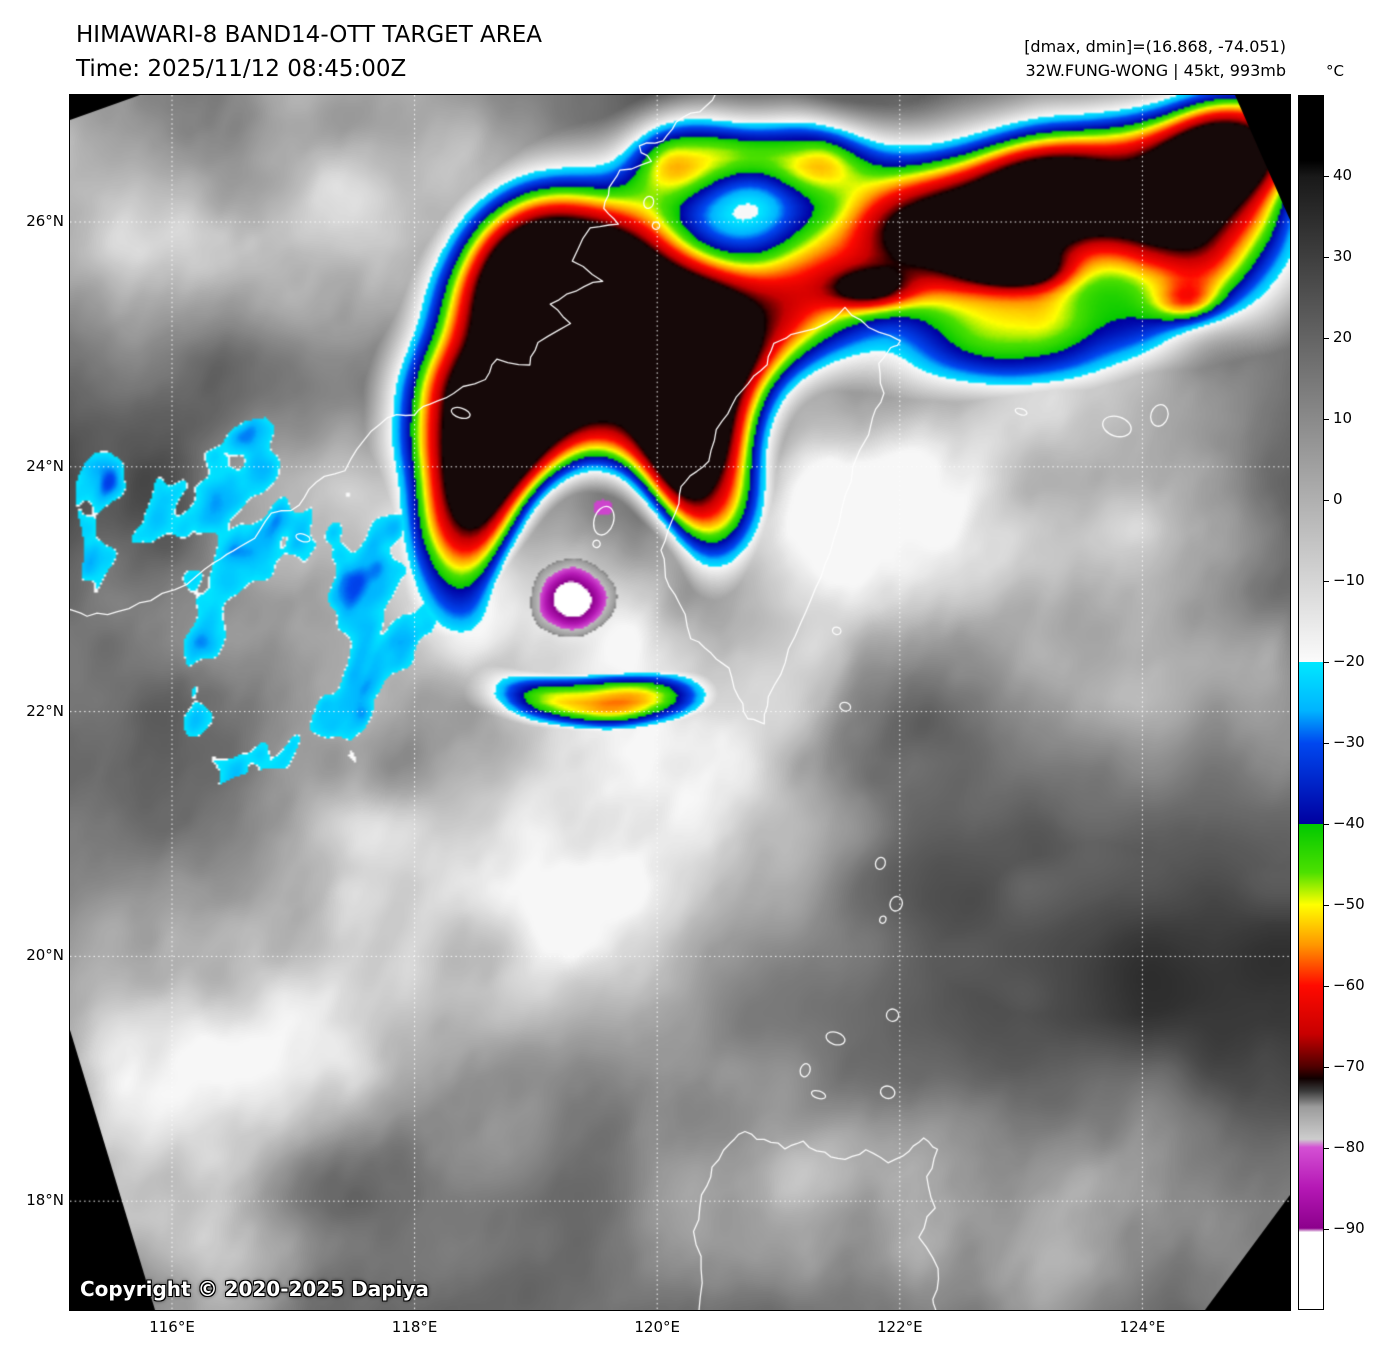 The height and width of the screenshot is (1359, 1390). I want to click on temperature-colorbar, so click(1311, 702).